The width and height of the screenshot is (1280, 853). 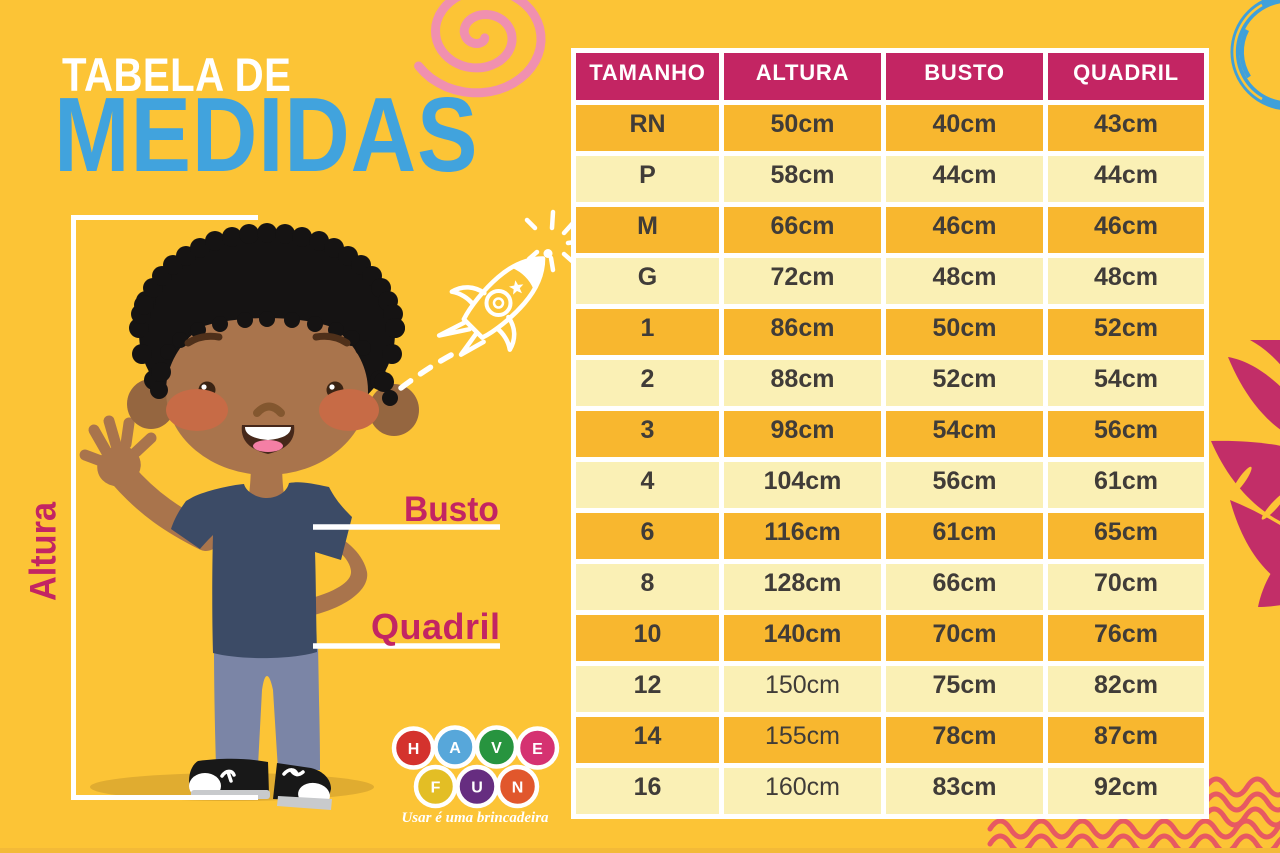 I want to click on svg-text: E, so click(x=537, y=749).